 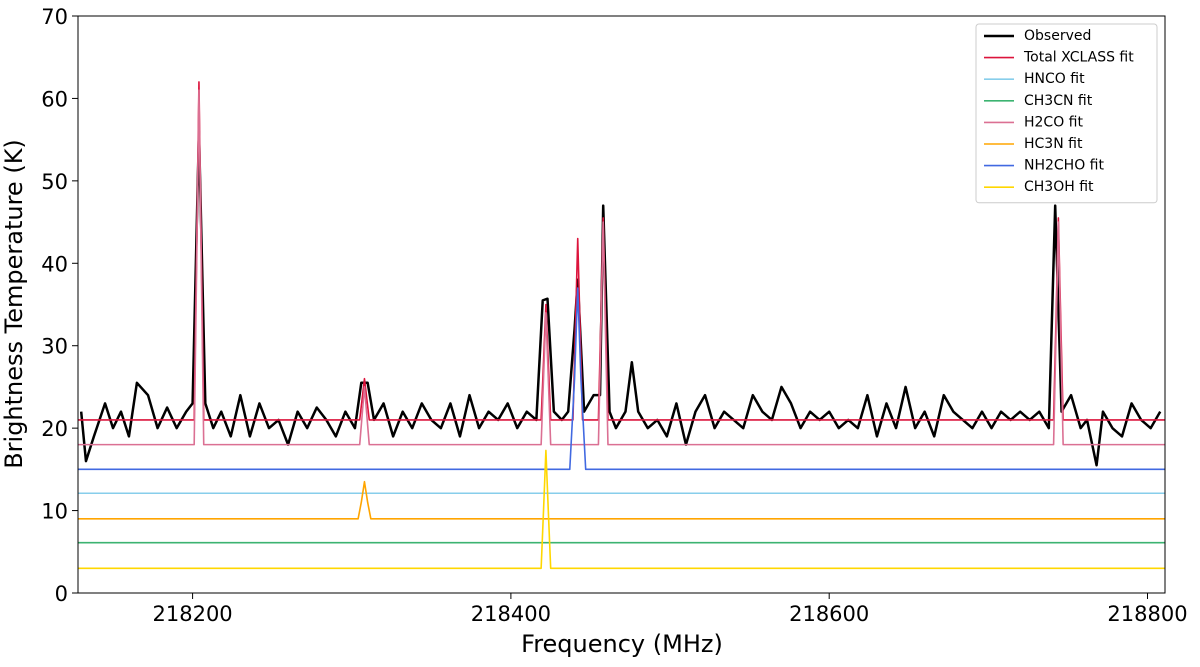 I want to click on legend-label: NH2CHO fit, so click(x=1064, y=166).